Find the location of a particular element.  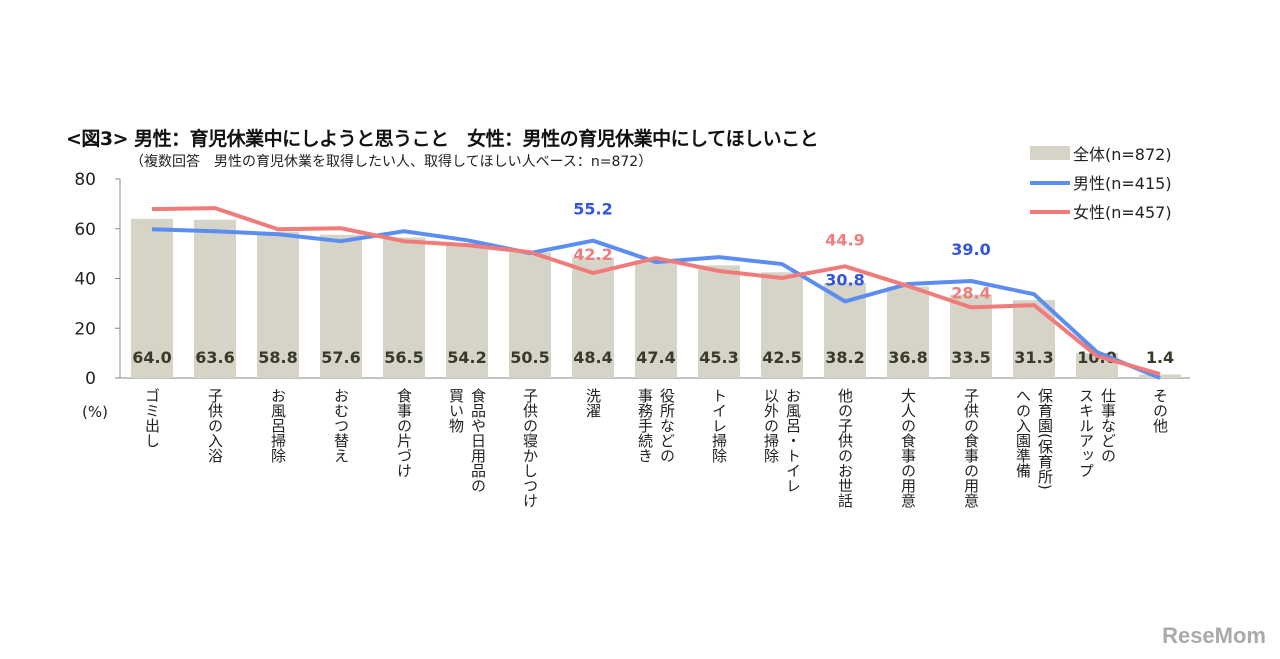

bar-value-label: 63.6 is located at coordinates (214, 357).